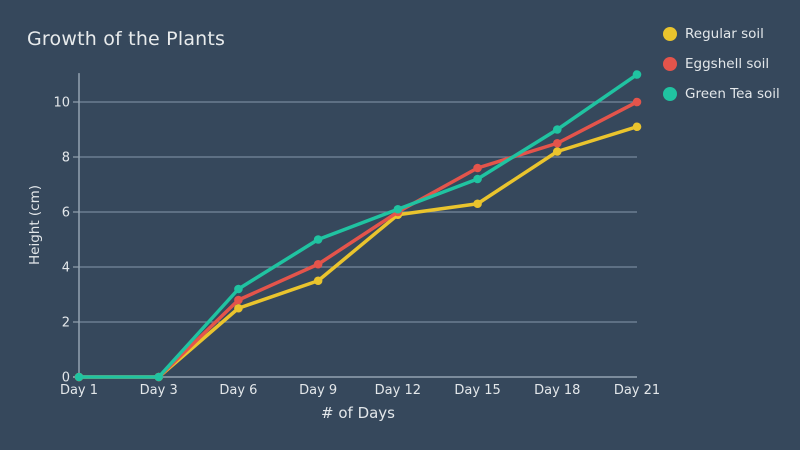  I want to click on legend-item-regular-soil: Regular soil, so click(721, 34).